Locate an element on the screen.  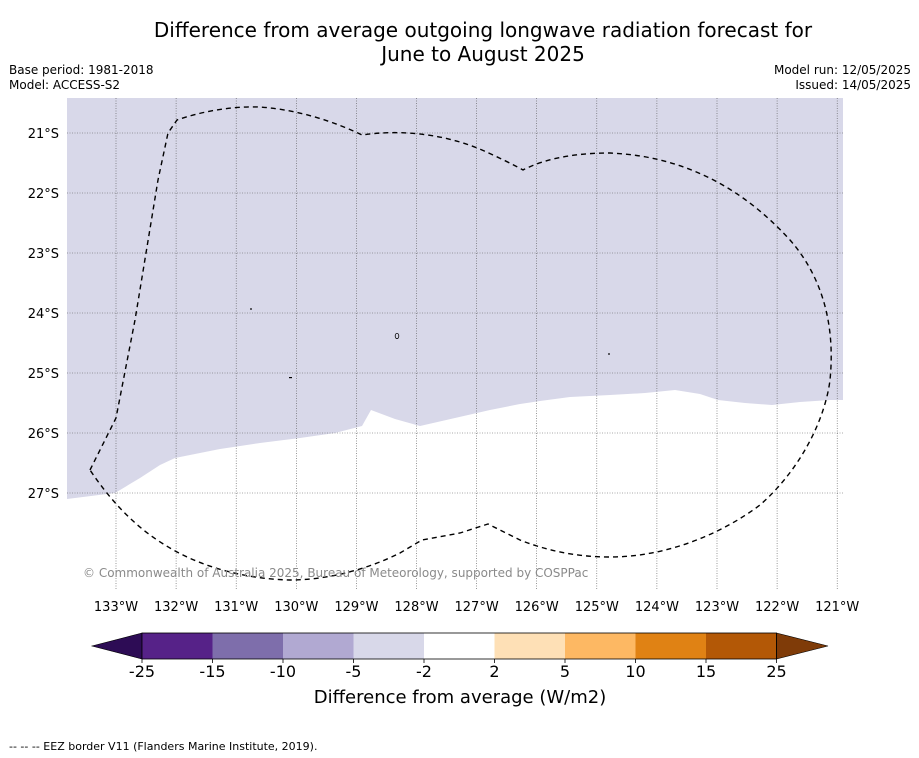
latitude-label: 22°S is located at coordinates (43, 194).